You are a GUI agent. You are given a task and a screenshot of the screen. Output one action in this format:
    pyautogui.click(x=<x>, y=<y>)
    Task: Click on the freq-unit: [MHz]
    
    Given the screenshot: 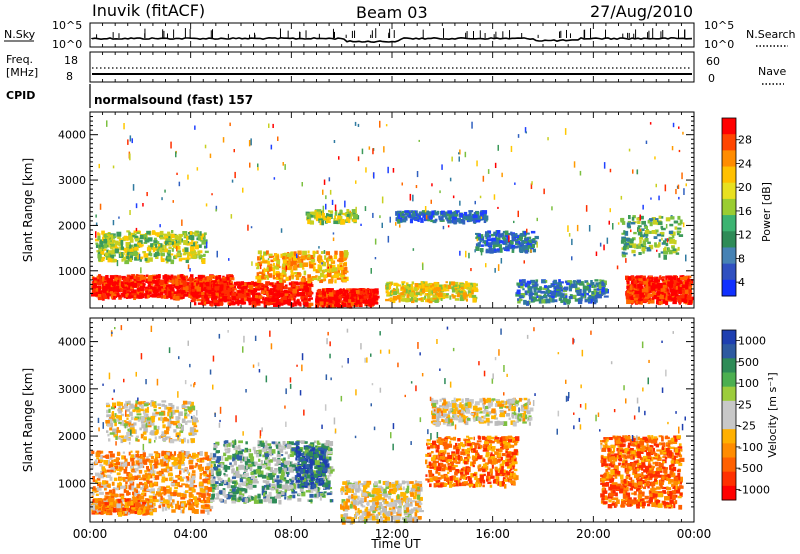 What is the action you would take?
    pyautogui.click(x=22, y=72)
    